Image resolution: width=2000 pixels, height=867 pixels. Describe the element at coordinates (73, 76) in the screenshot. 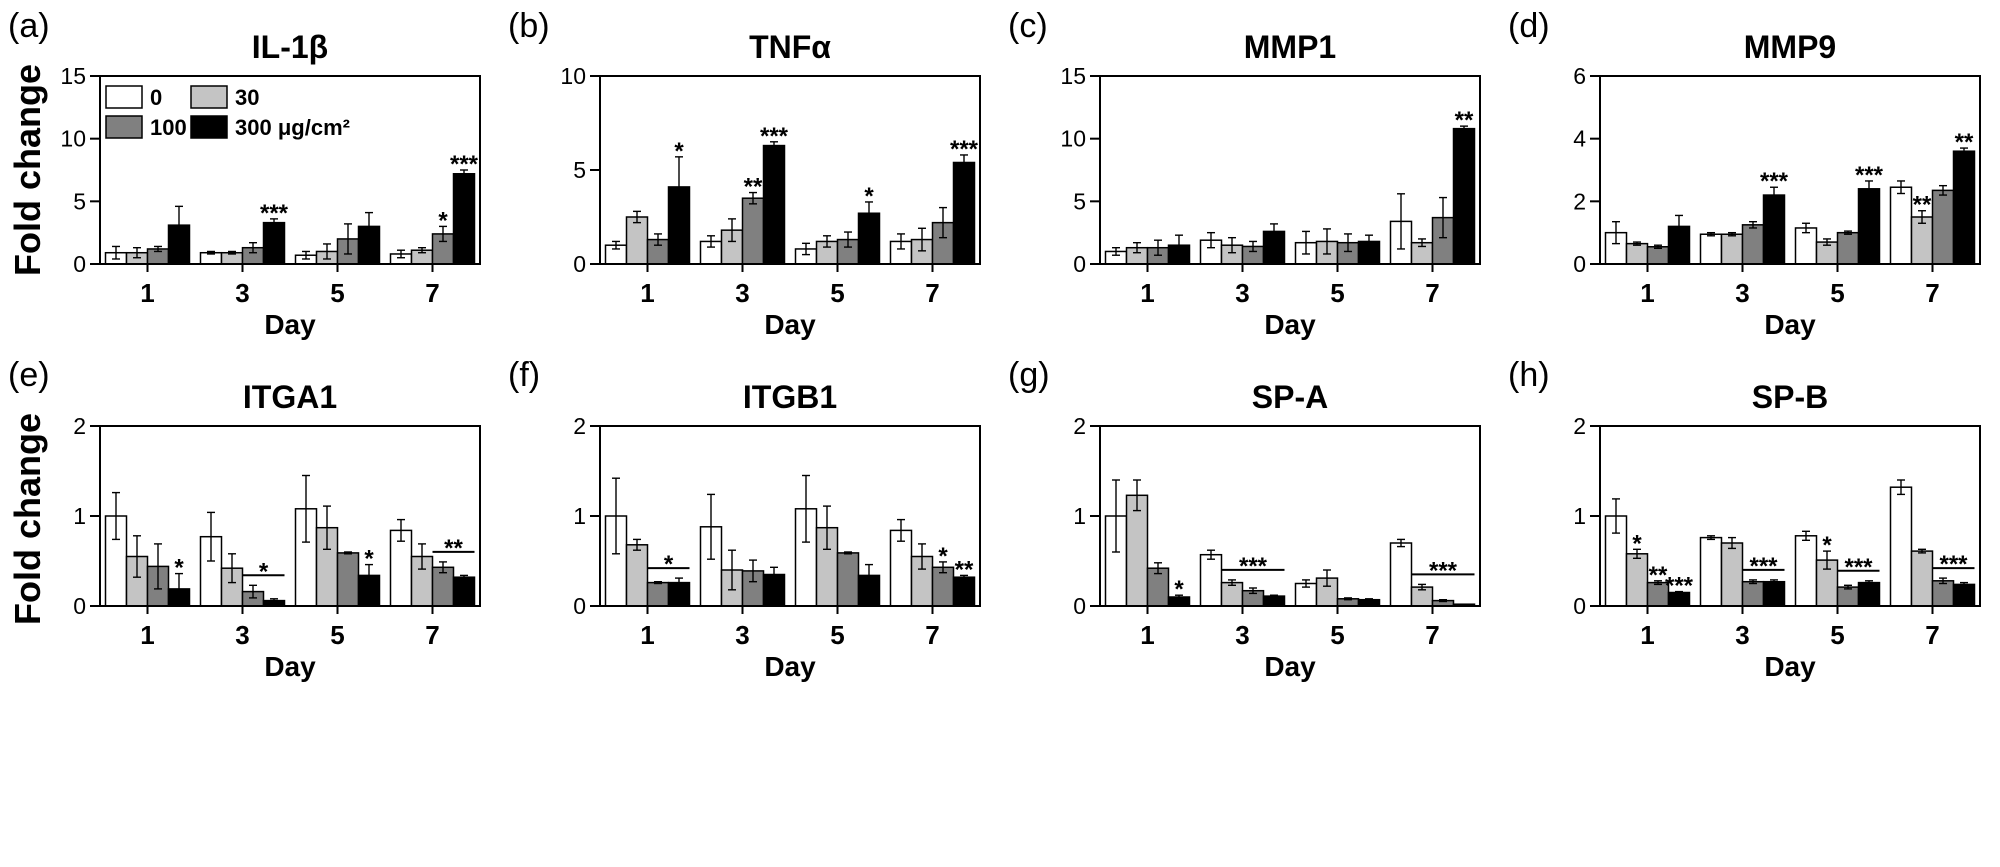

I see `y-tick-label: 15` at that location.